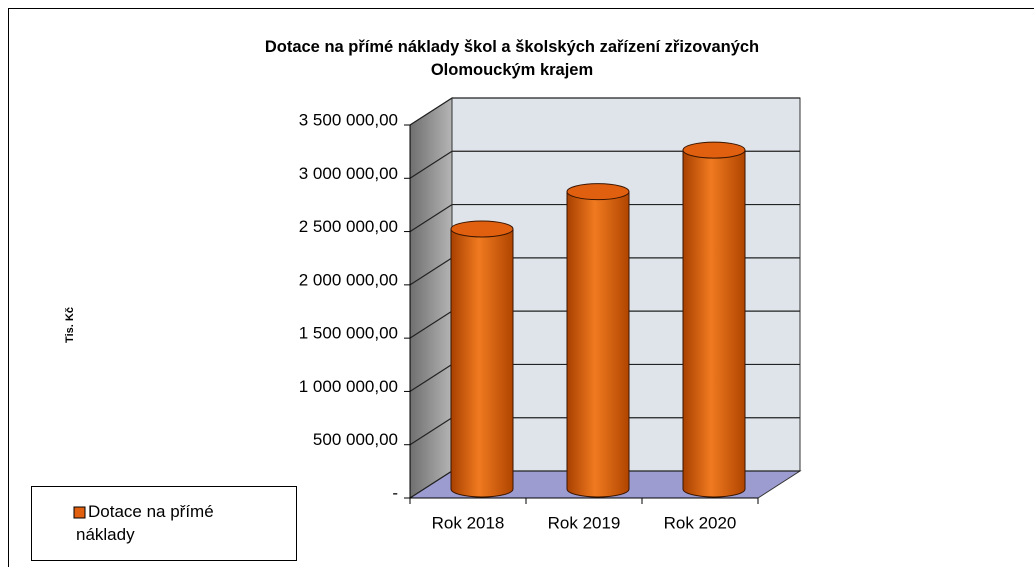 The height and width of the screenshot is (567, 1034). Describe the element at coordinates (348, 386) in the screenshot. I see `y-tick-label: 1 000 000,00` at that location.